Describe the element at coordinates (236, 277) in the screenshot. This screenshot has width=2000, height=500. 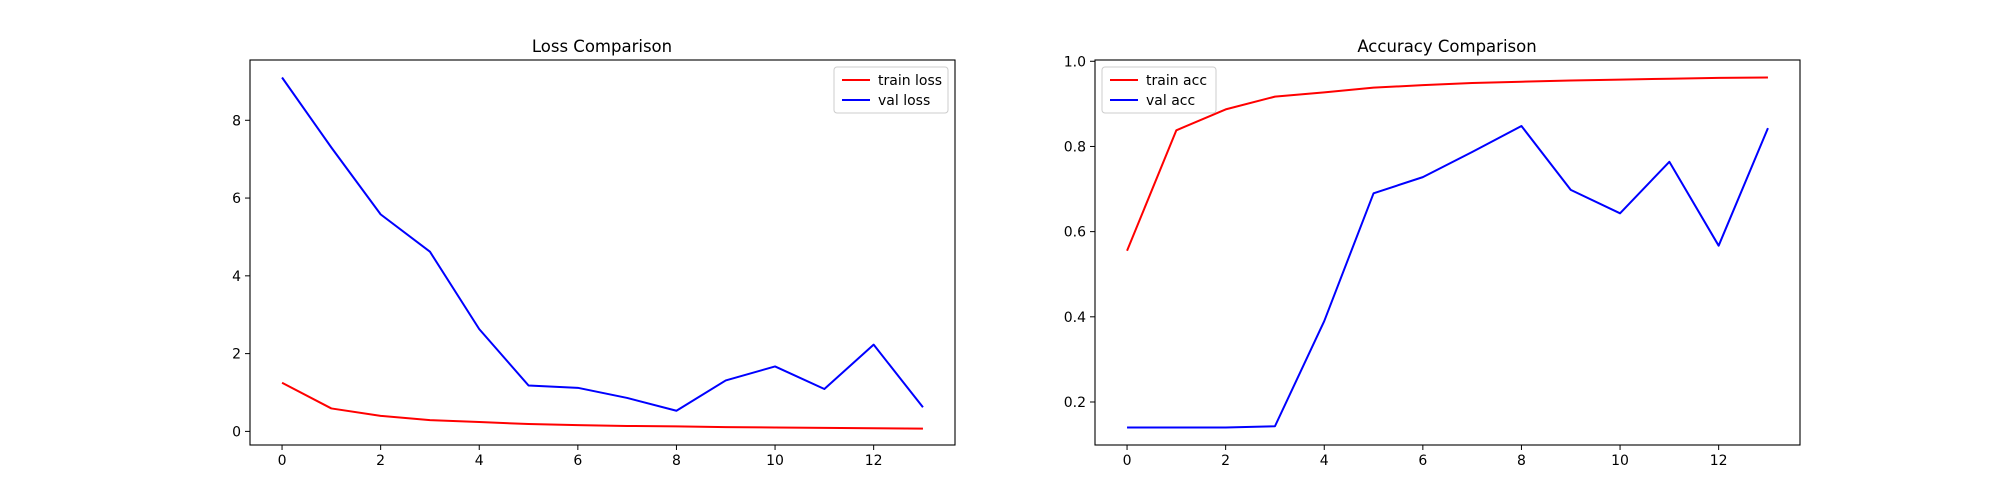
I see `y-tick-label: 4` at that location.